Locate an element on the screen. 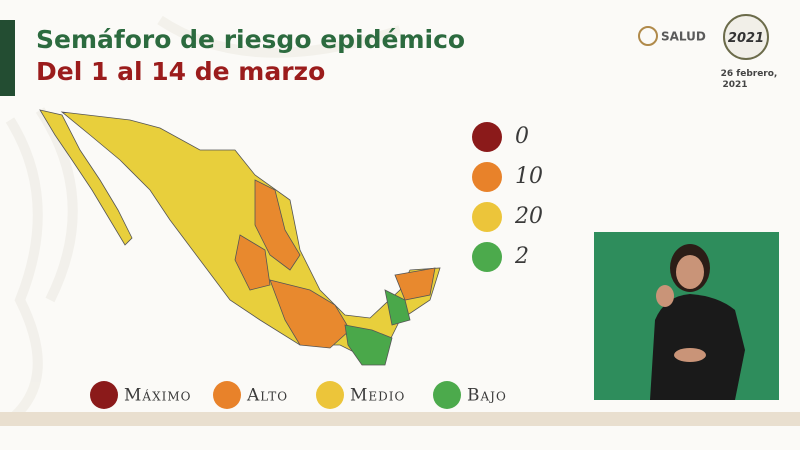  year-seal is located at coordinates (746, 37).